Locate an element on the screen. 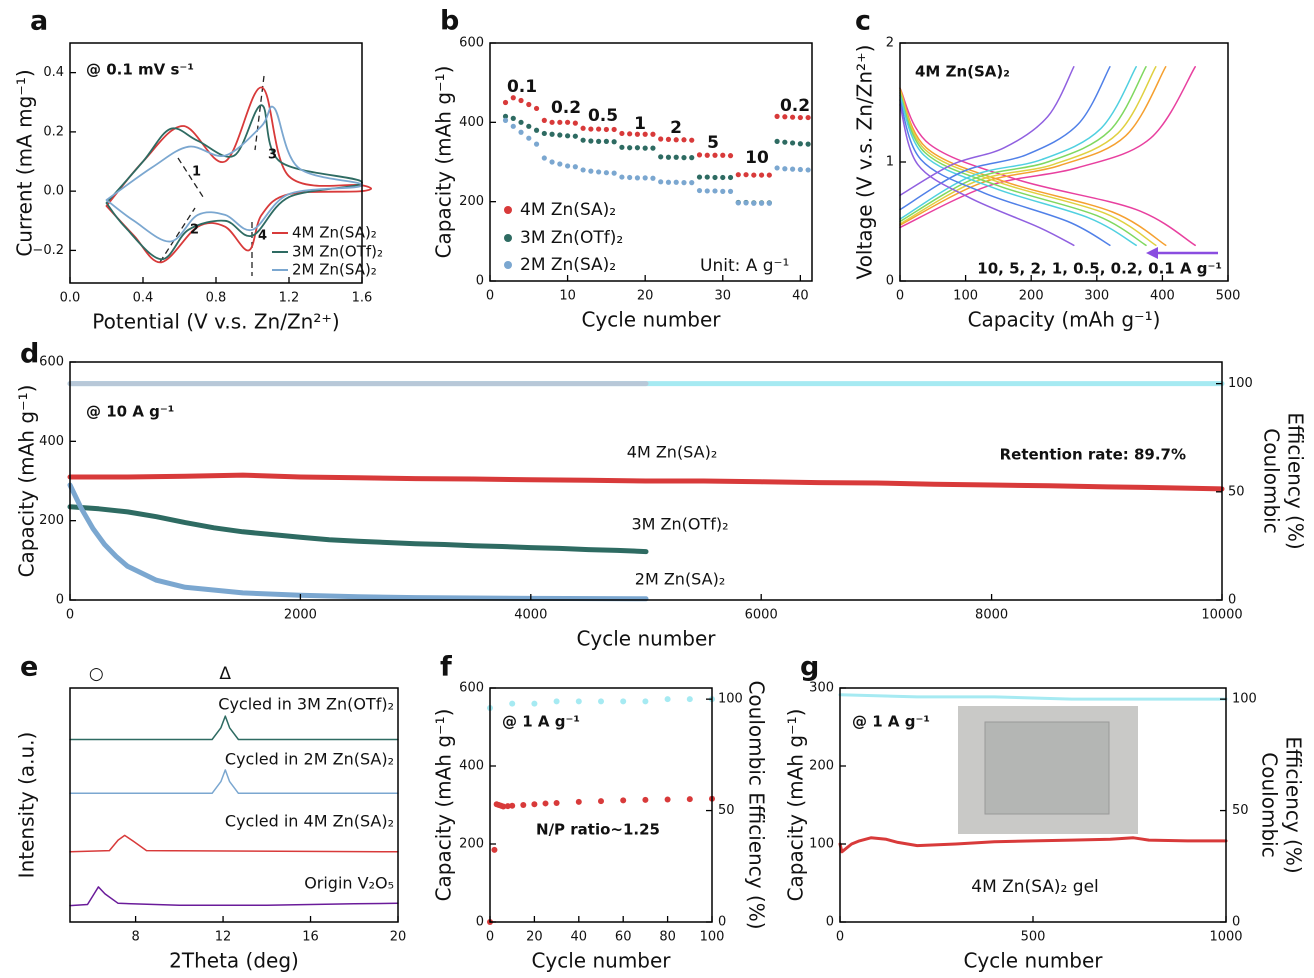  panel-label: d is located at coordinates (29, 354).